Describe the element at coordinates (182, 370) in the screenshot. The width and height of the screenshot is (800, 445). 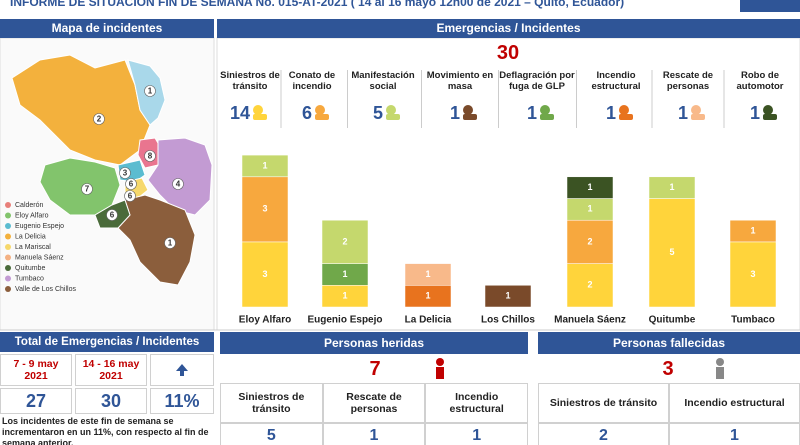
I see `trend-cell` at that location.